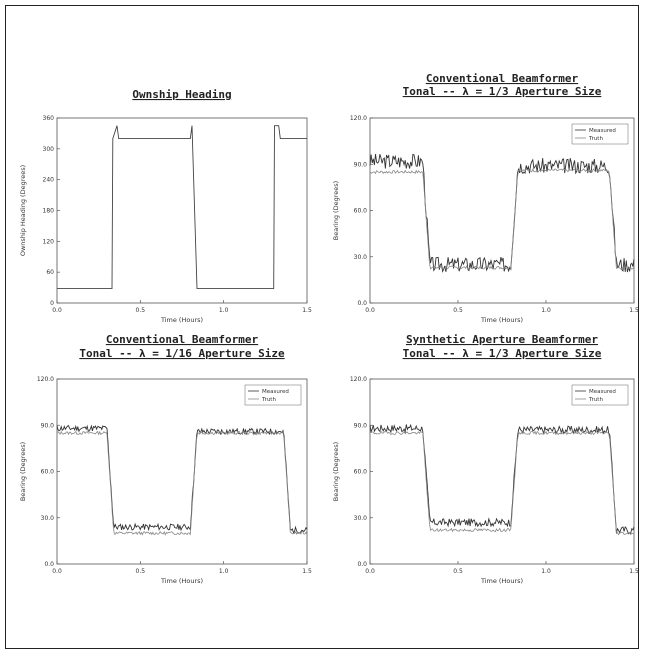 The height and width of the screenshot is (656, 646). I want to click on chart-title-line: Tonal -- λ = 1/16 Aperture Size, so click(182, 353).